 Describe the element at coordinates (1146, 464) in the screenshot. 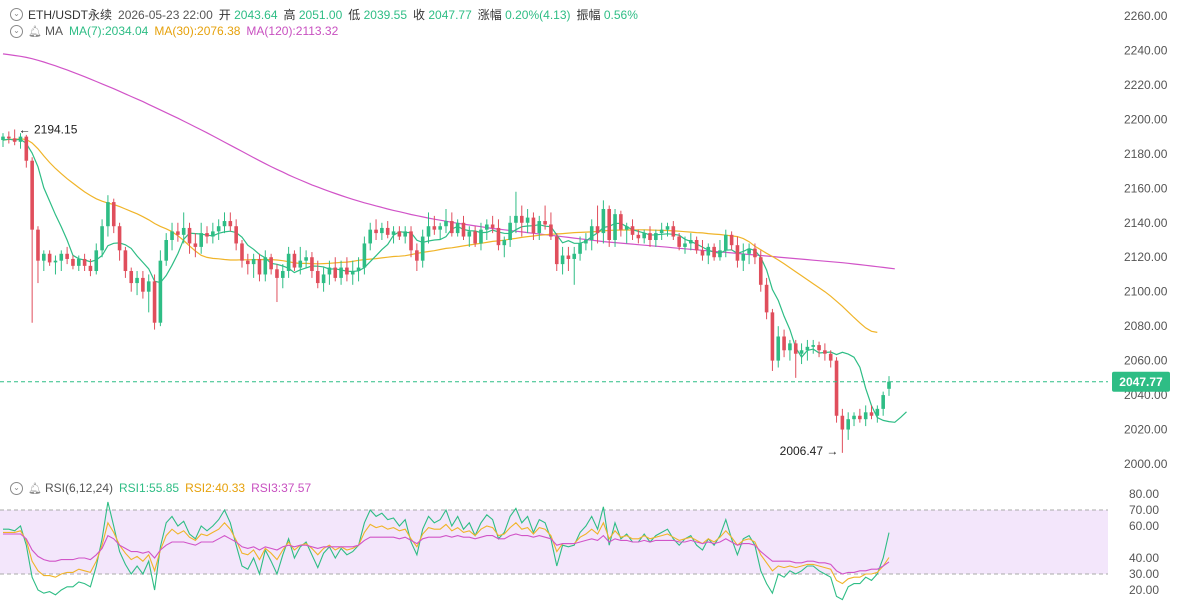

I see `price-tick-label: 2000.00` at that location.